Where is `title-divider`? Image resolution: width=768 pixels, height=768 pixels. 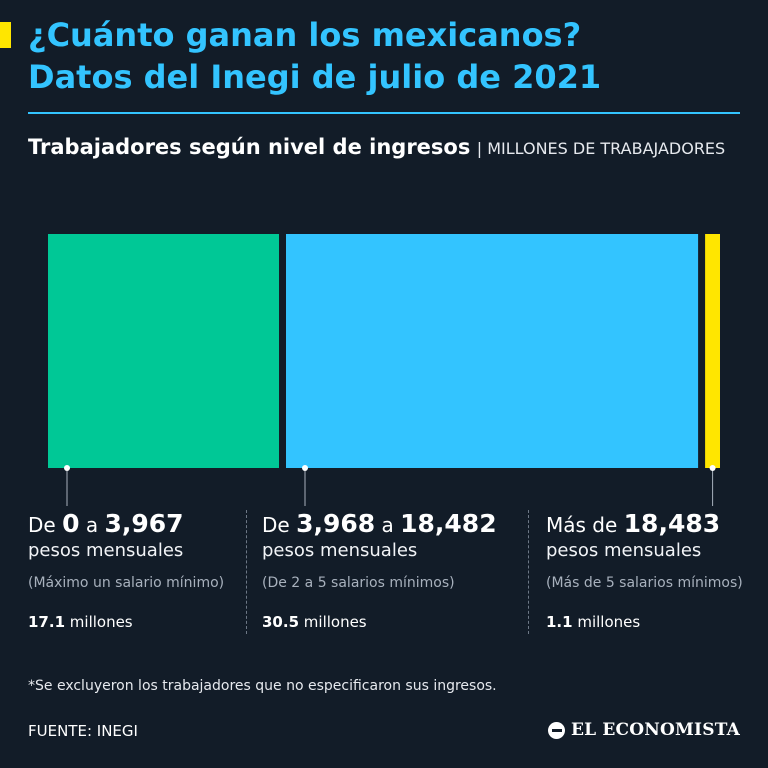 title-divider is located at coordinates (384, 113).